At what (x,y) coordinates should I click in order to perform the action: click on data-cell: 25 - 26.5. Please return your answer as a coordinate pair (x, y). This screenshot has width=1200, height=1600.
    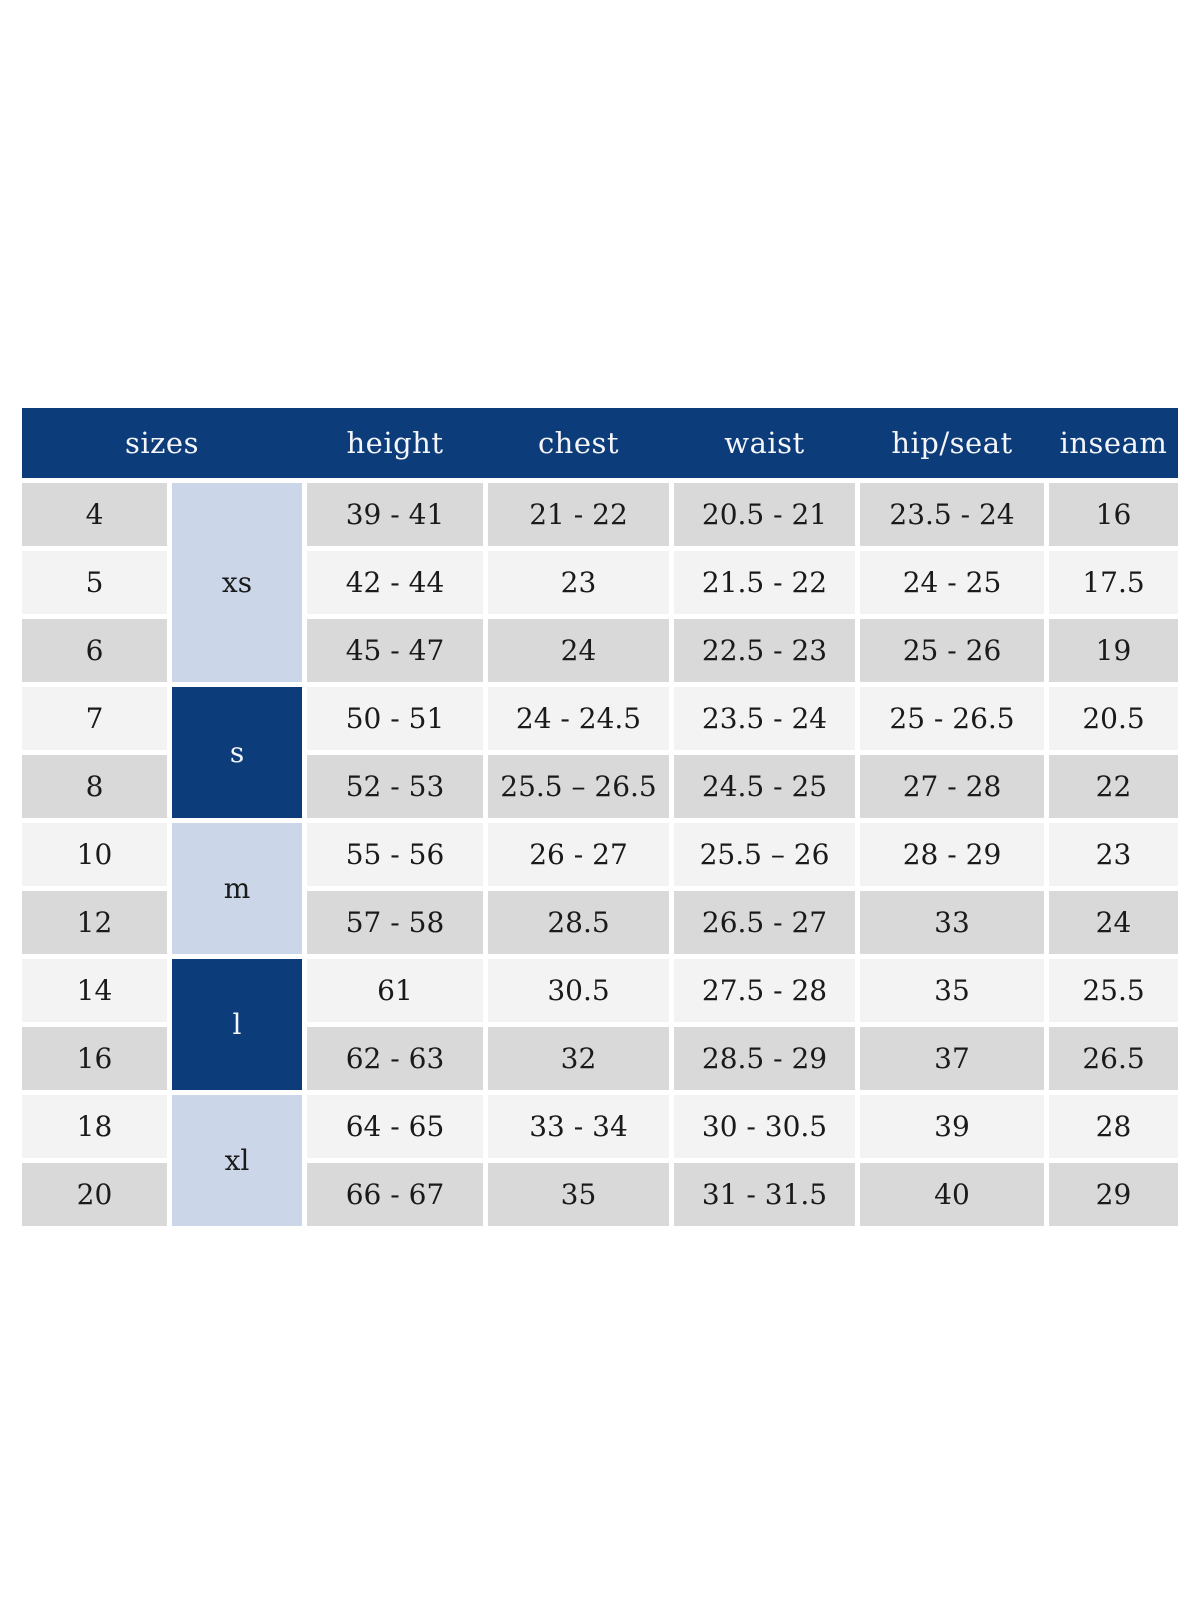
    Looking at the image, I should click on (952, 718).